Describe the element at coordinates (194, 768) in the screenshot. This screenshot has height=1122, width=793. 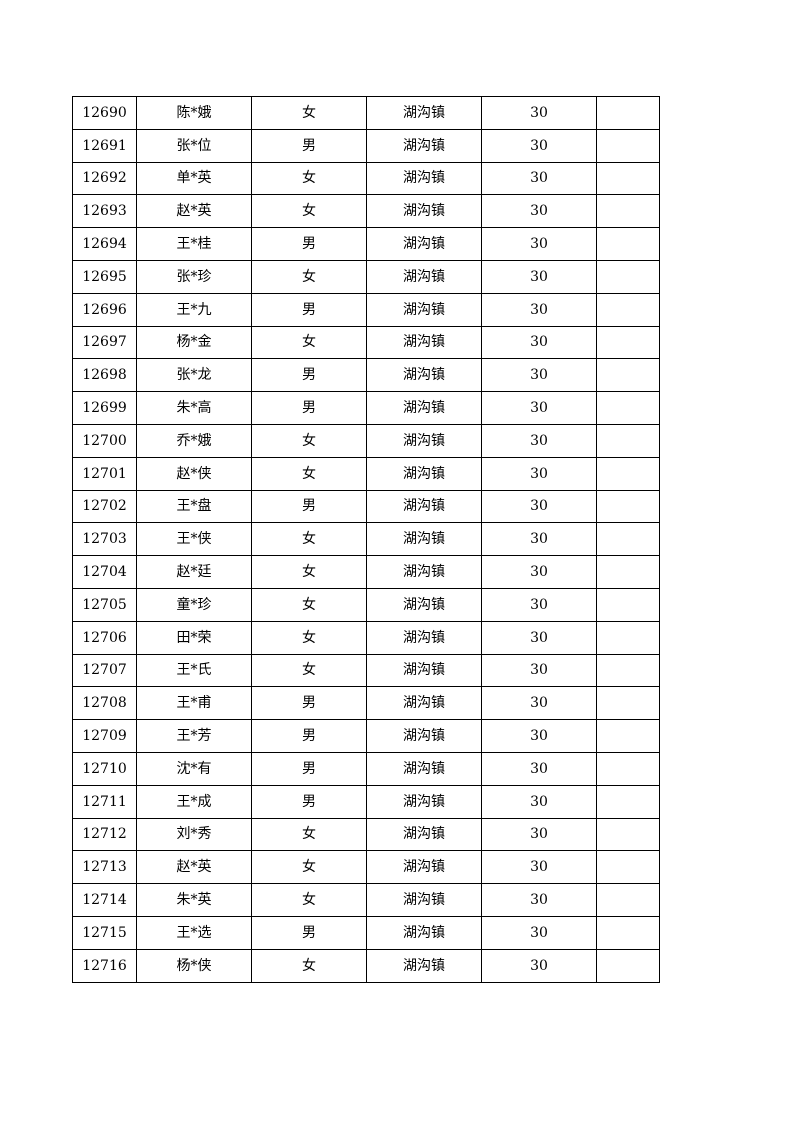
I see `name-cell: 沈*有` at that location.